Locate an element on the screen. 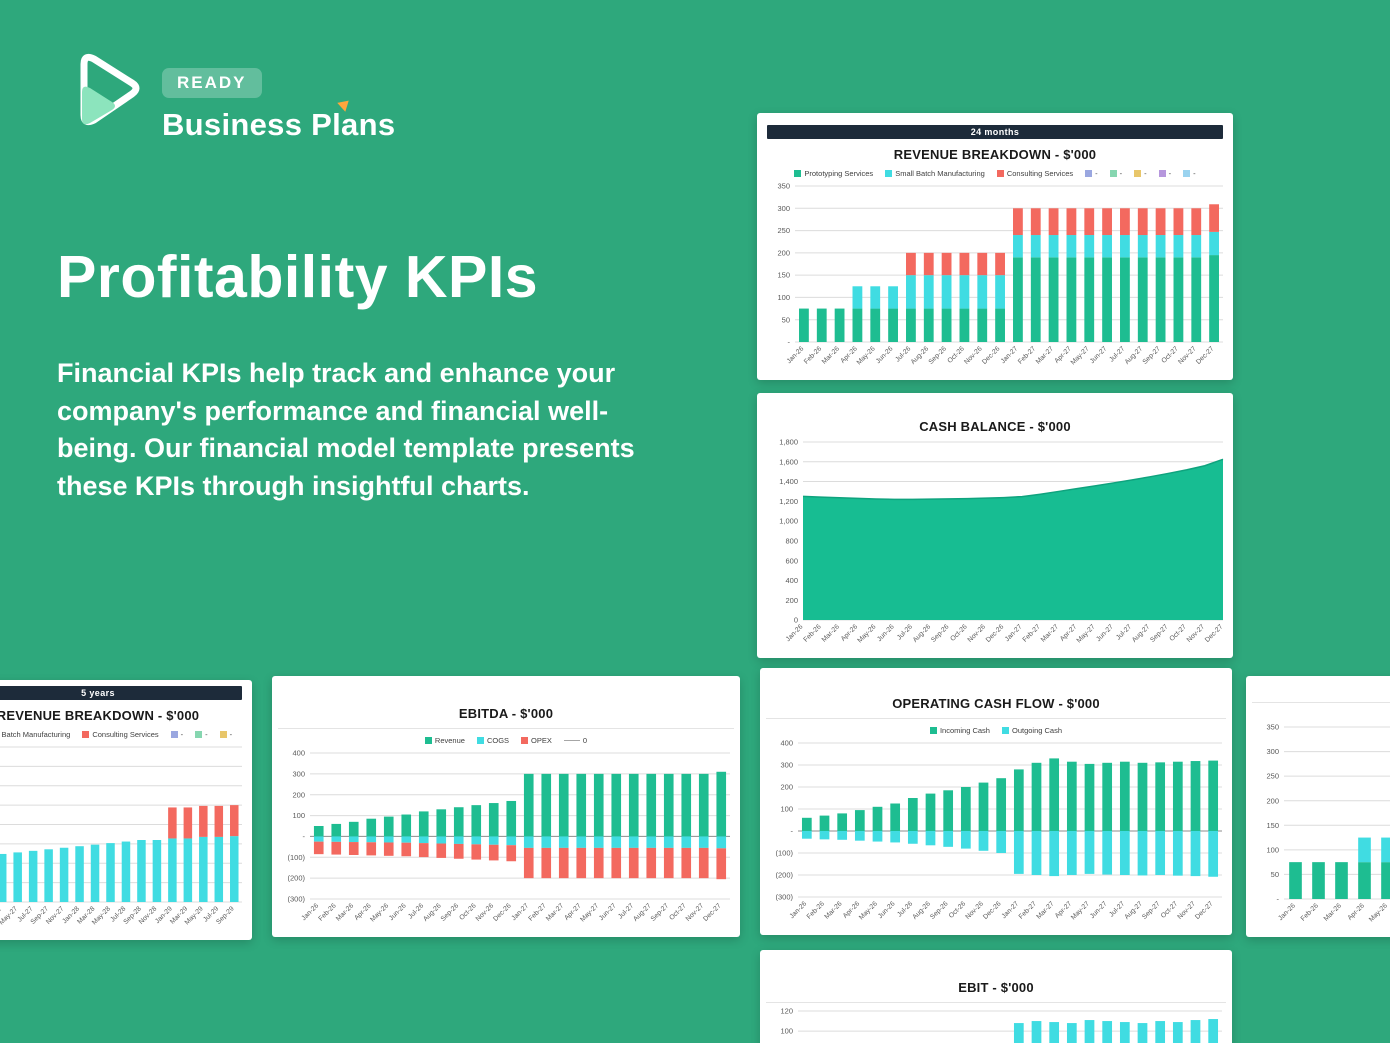  chart-legend: Incoming Cash Outgoing Cash is located at coordinates (996, 730).